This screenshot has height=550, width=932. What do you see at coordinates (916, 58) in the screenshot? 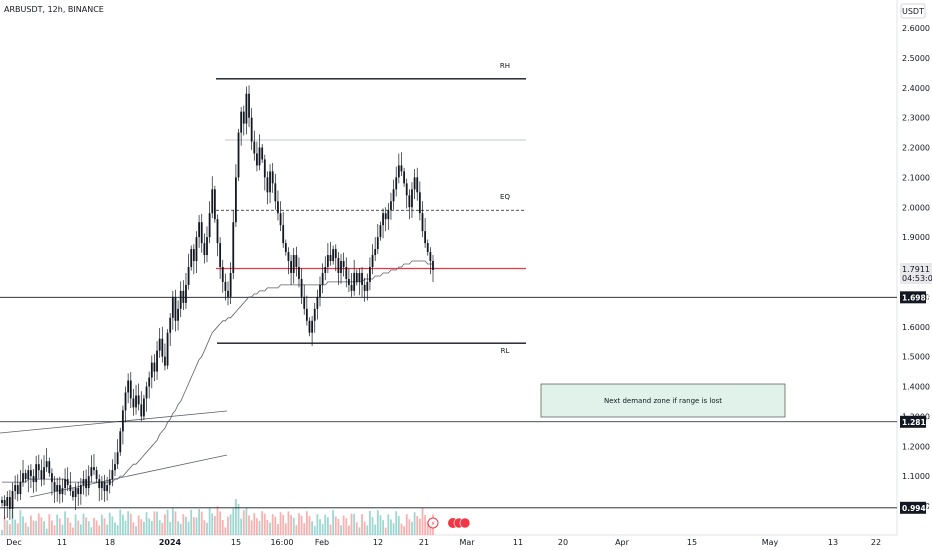
I see `y-tick-label: 2.5000` at bounding box center [916, 58].